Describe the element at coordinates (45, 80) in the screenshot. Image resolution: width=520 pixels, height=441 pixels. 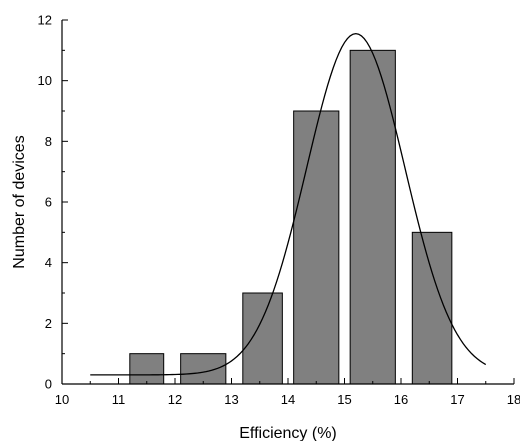
I see `y-tick-label-10: 10` at that location.